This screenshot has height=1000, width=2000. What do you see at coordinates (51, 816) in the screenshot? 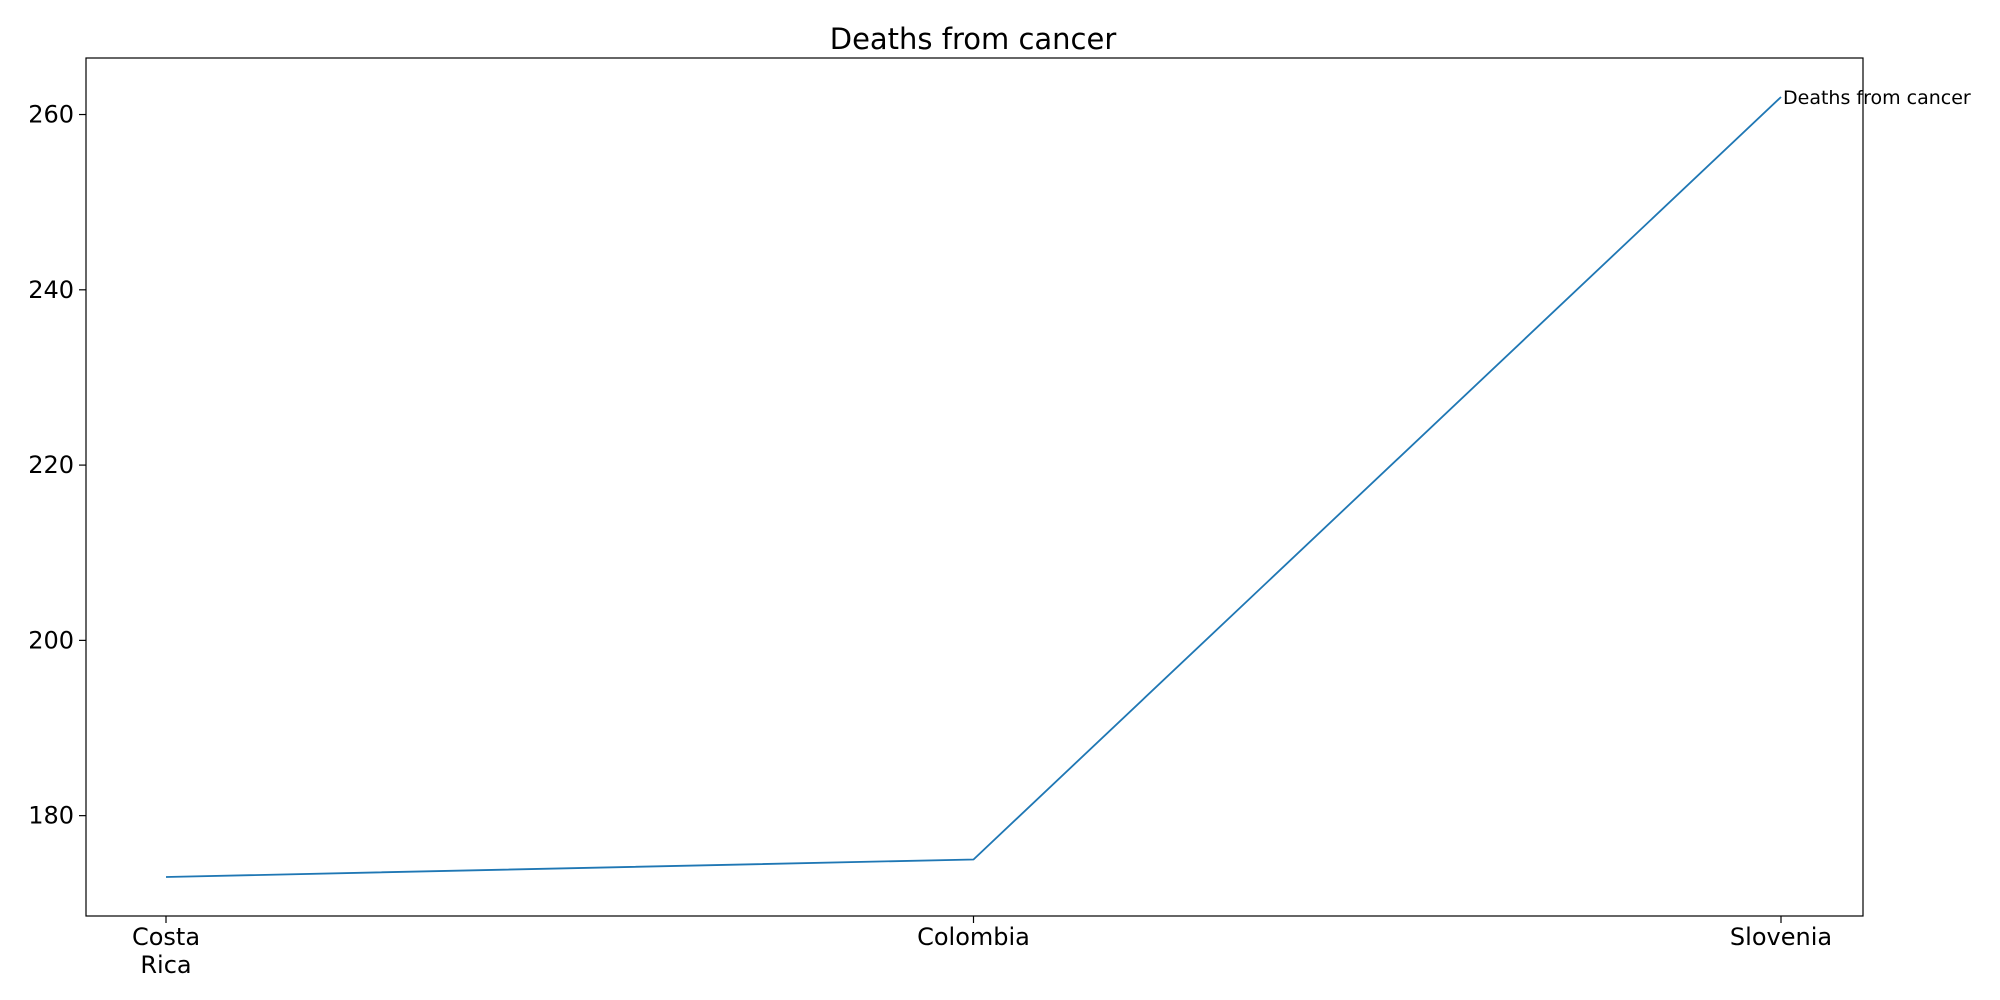
I see `y-tick-label: 180` at bounding box center [51, 816].